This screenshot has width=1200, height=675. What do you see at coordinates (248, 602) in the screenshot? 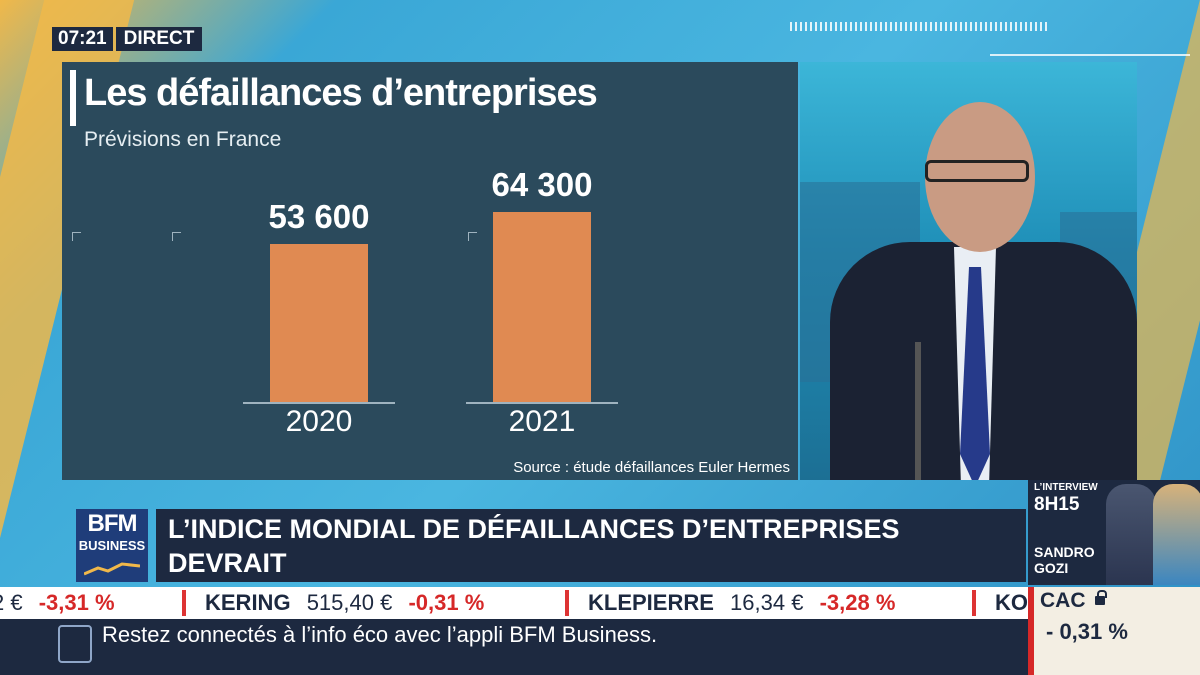
I see `ticker-name: KERING` at bounding box center [248, 602].